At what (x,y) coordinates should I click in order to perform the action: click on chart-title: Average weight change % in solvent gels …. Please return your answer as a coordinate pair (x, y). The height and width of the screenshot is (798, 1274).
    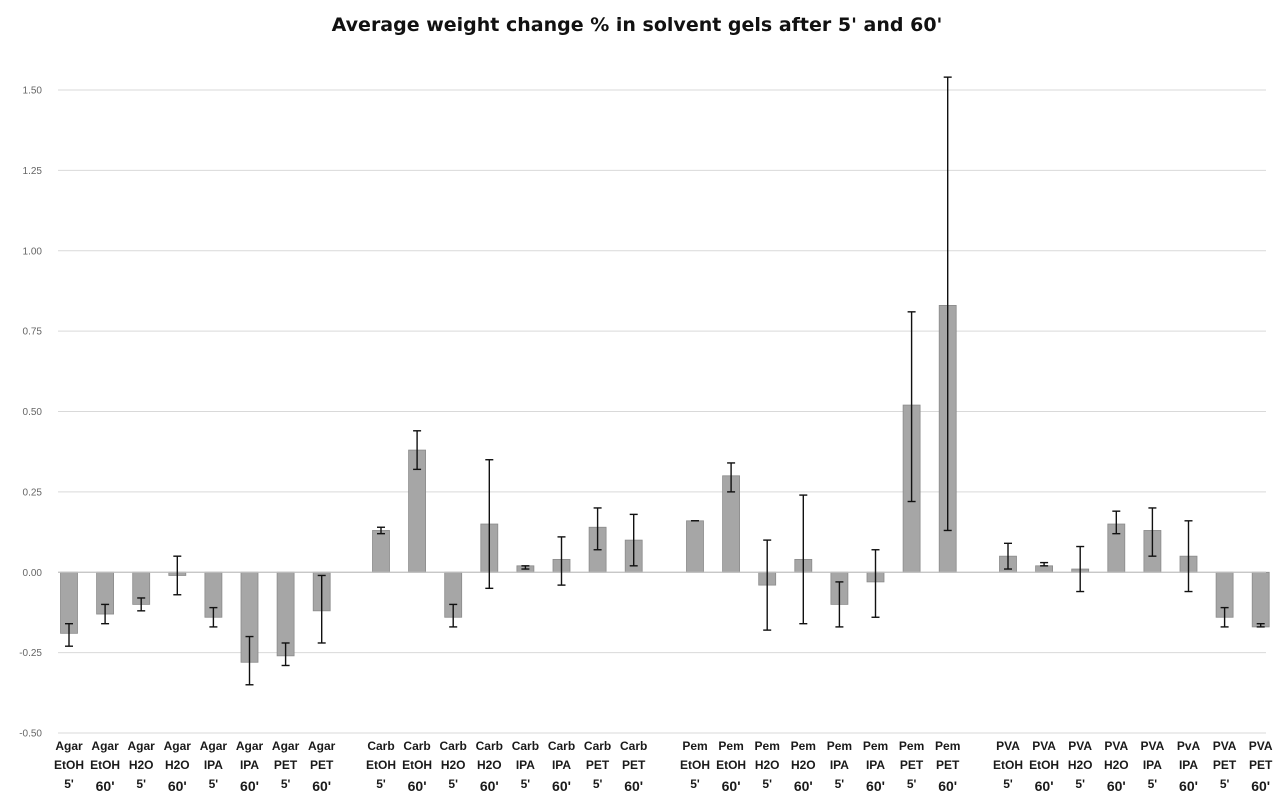
    Looking at the image, I should click on (637, 25).